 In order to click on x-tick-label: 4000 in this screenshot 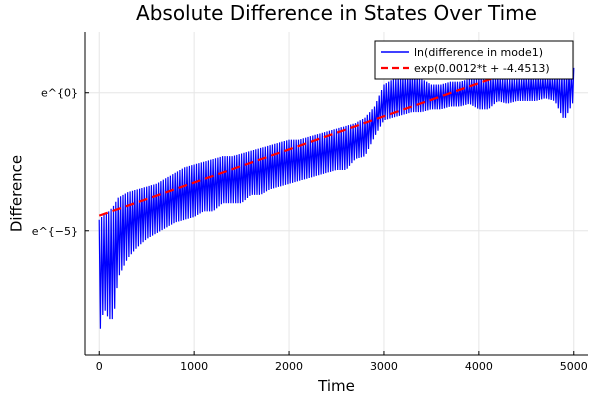, I will do `click(479, 366)`.